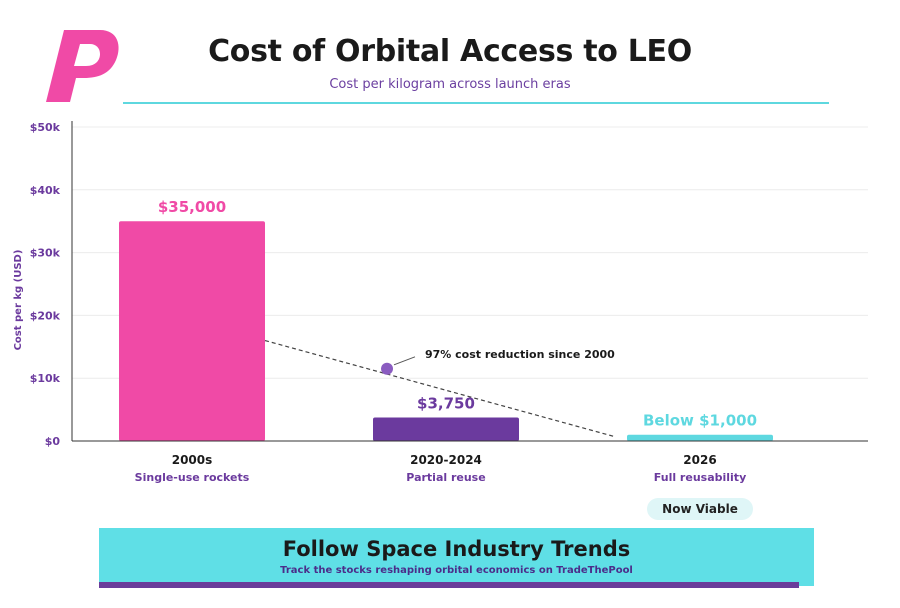 The height and width of the screenshot is (608, 900). I want to click on y-tick-label: $0, so click(53, 441).